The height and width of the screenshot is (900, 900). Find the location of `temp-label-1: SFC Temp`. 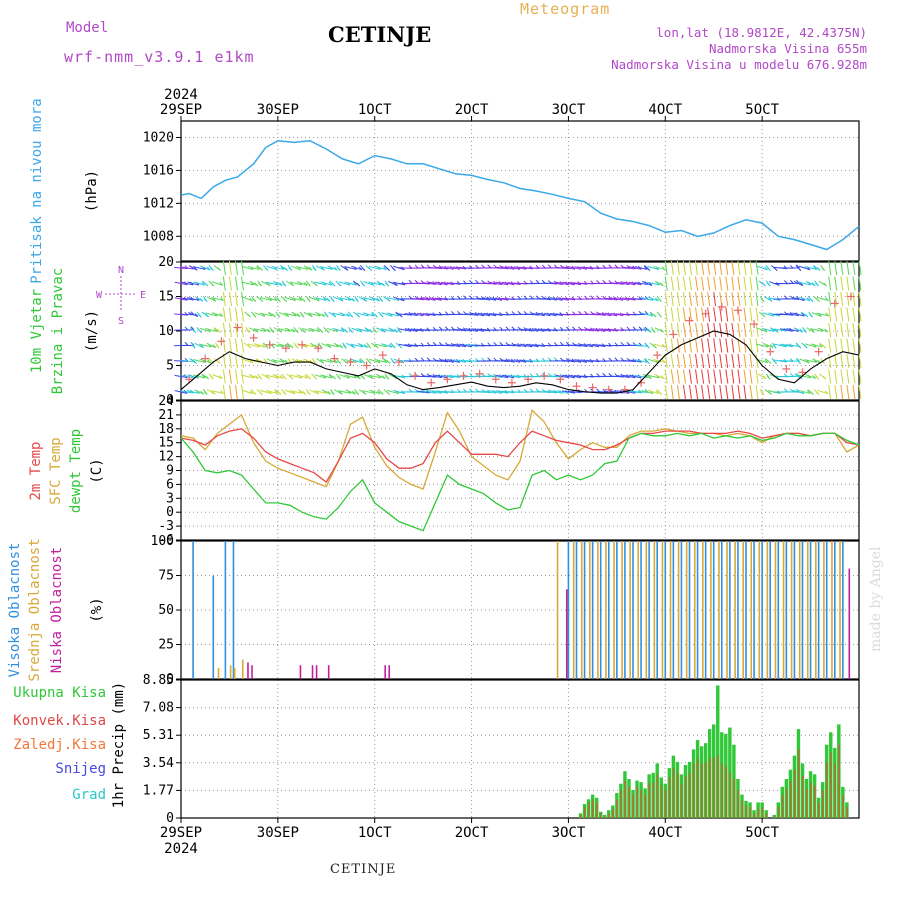

temp-label-1: SFC Temp is located at coordinates (56, 470).